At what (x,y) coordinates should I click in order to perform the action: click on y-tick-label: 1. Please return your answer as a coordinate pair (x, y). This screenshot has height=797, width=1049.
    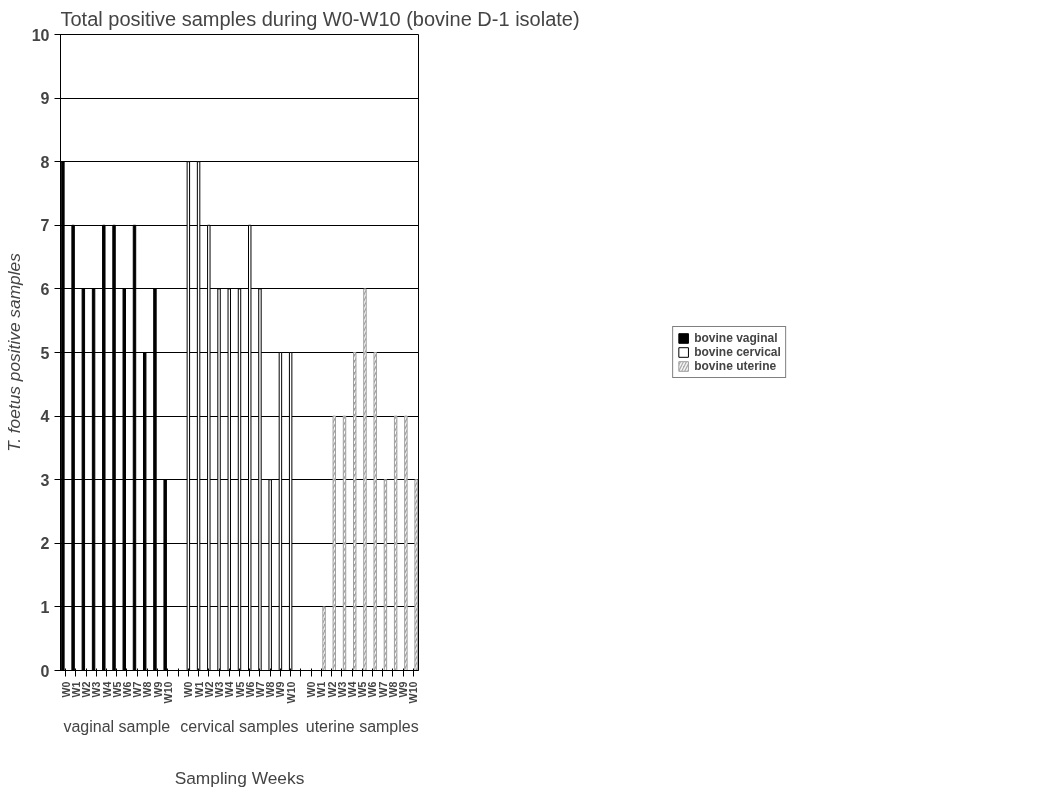
    Looking at the image, I should click on (45, 607).